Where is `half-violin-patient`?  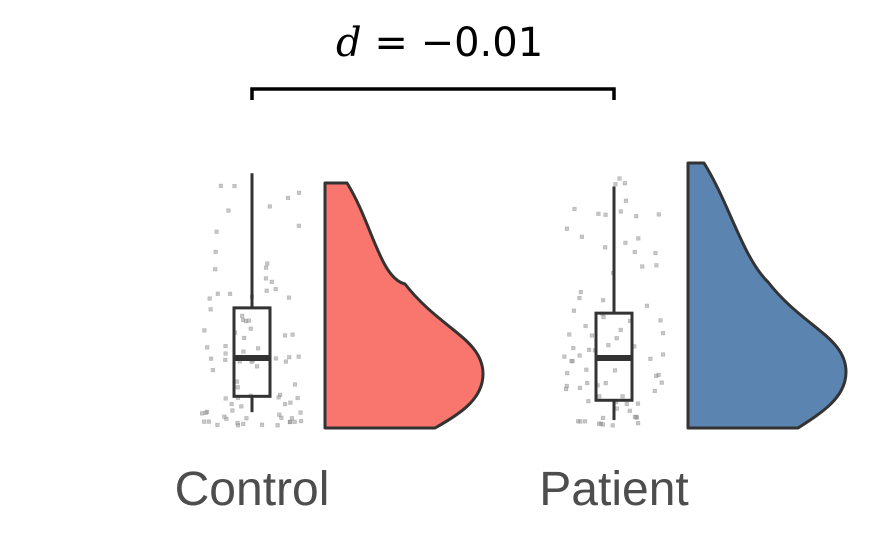
half-violin-patient is located at coordinates (767, 295).